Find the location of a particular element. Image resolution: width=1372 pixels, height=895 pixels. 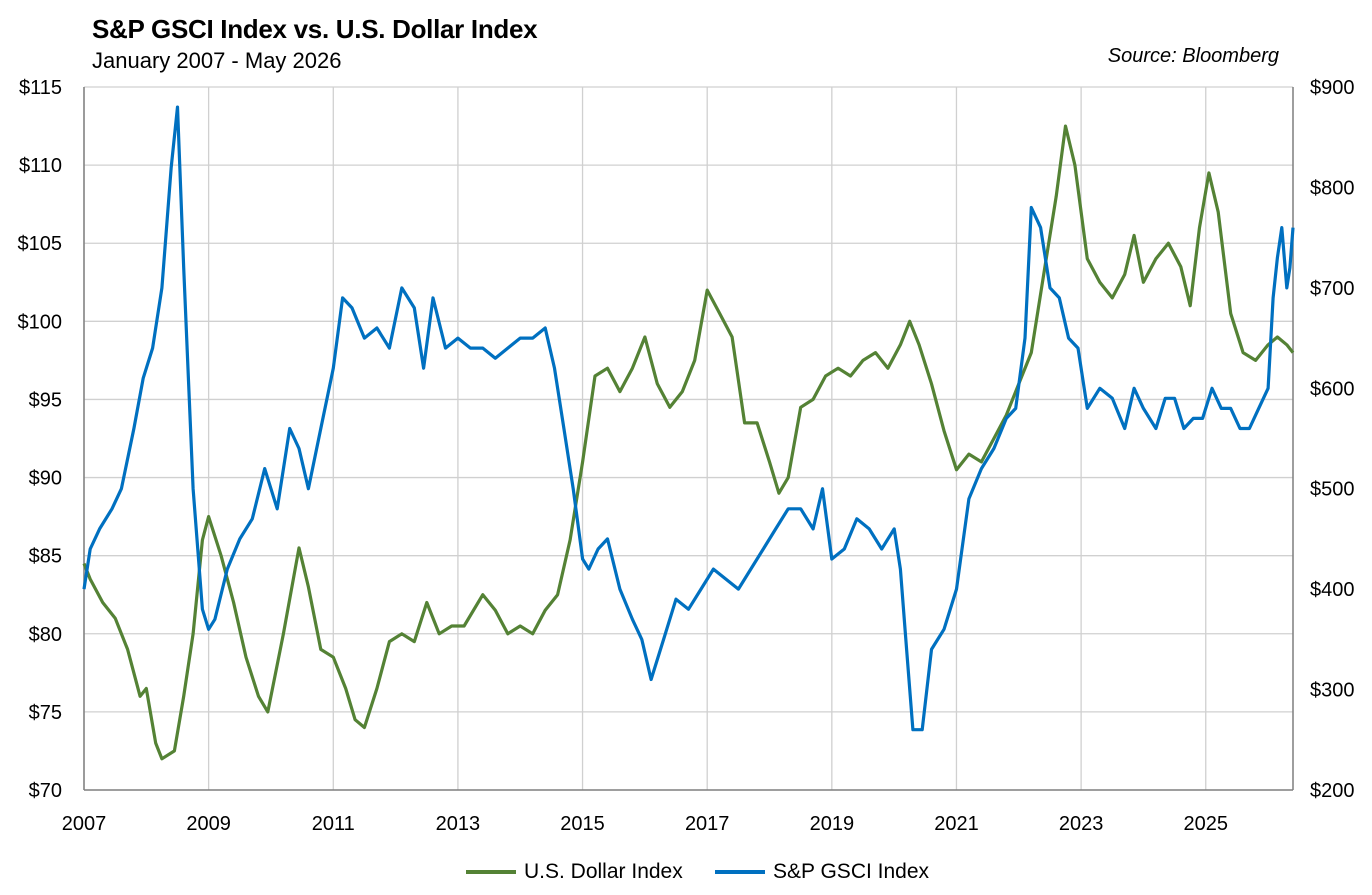

y-right-tick-label: $500 is located at coordinates (1332, 490).